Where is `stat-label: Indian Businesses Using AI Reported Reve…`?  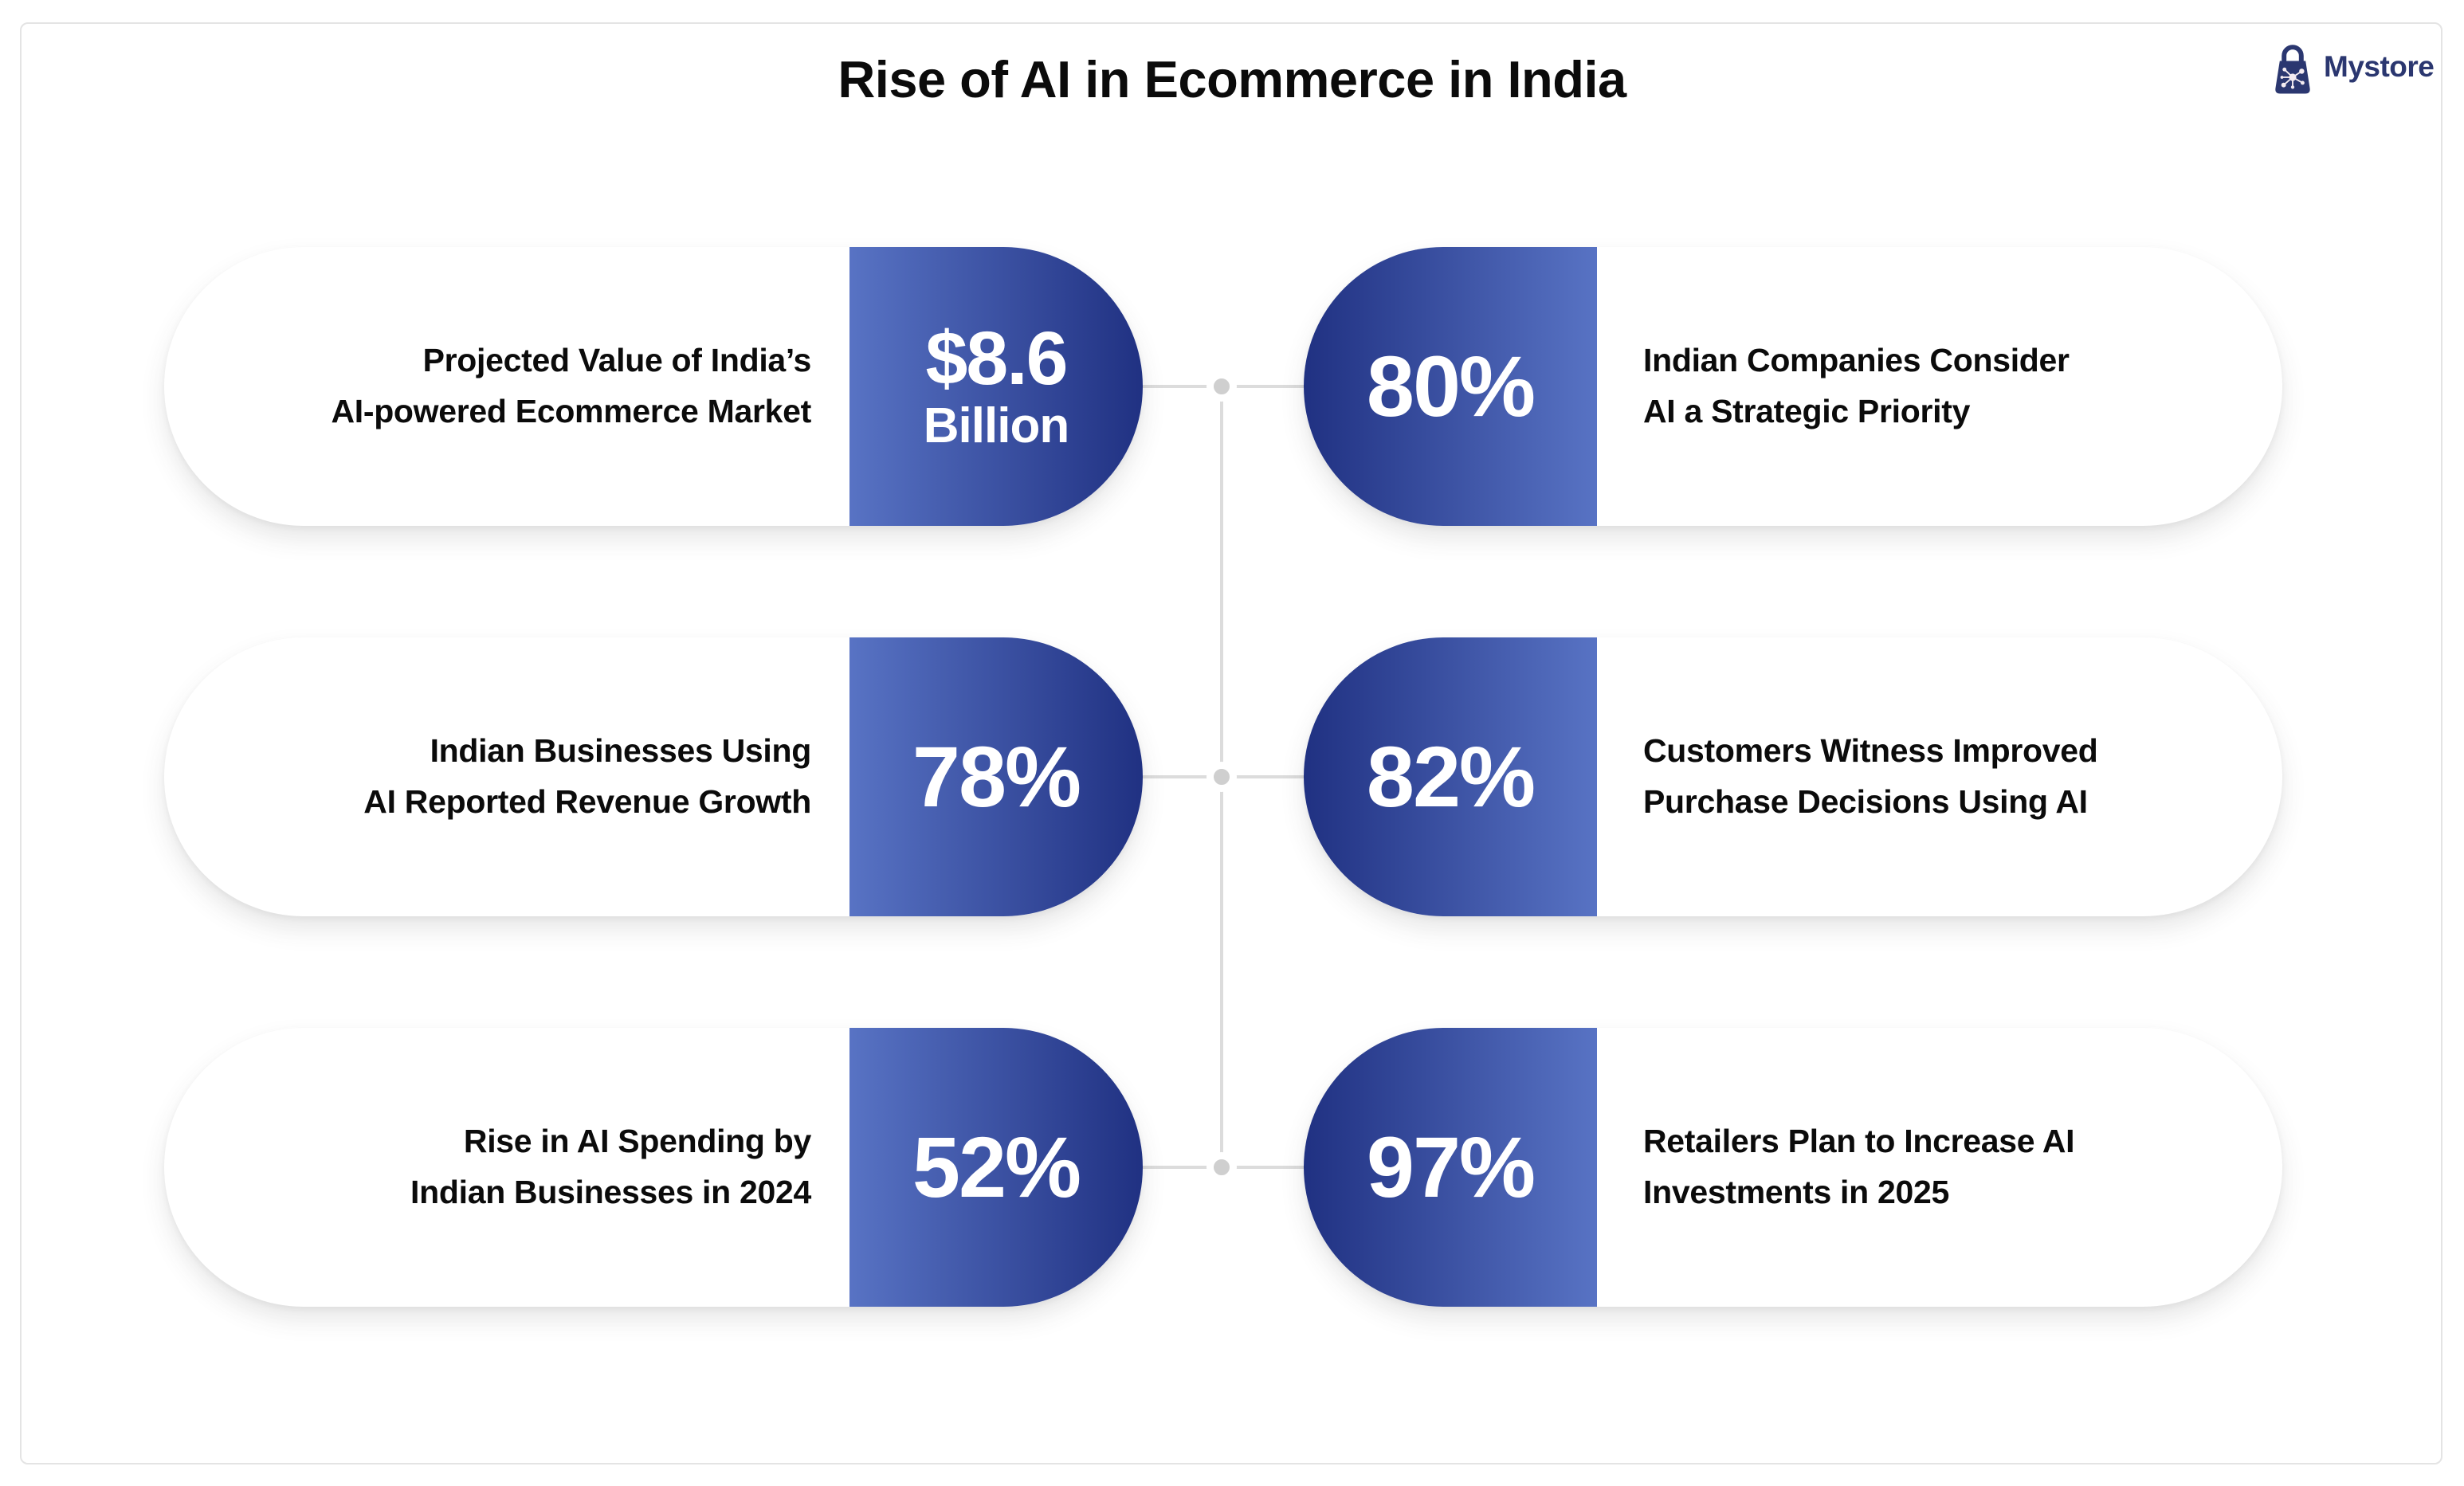 stat-label: Indian Businesses Using AI Reported Reve… is located at coordinates (507, 776).